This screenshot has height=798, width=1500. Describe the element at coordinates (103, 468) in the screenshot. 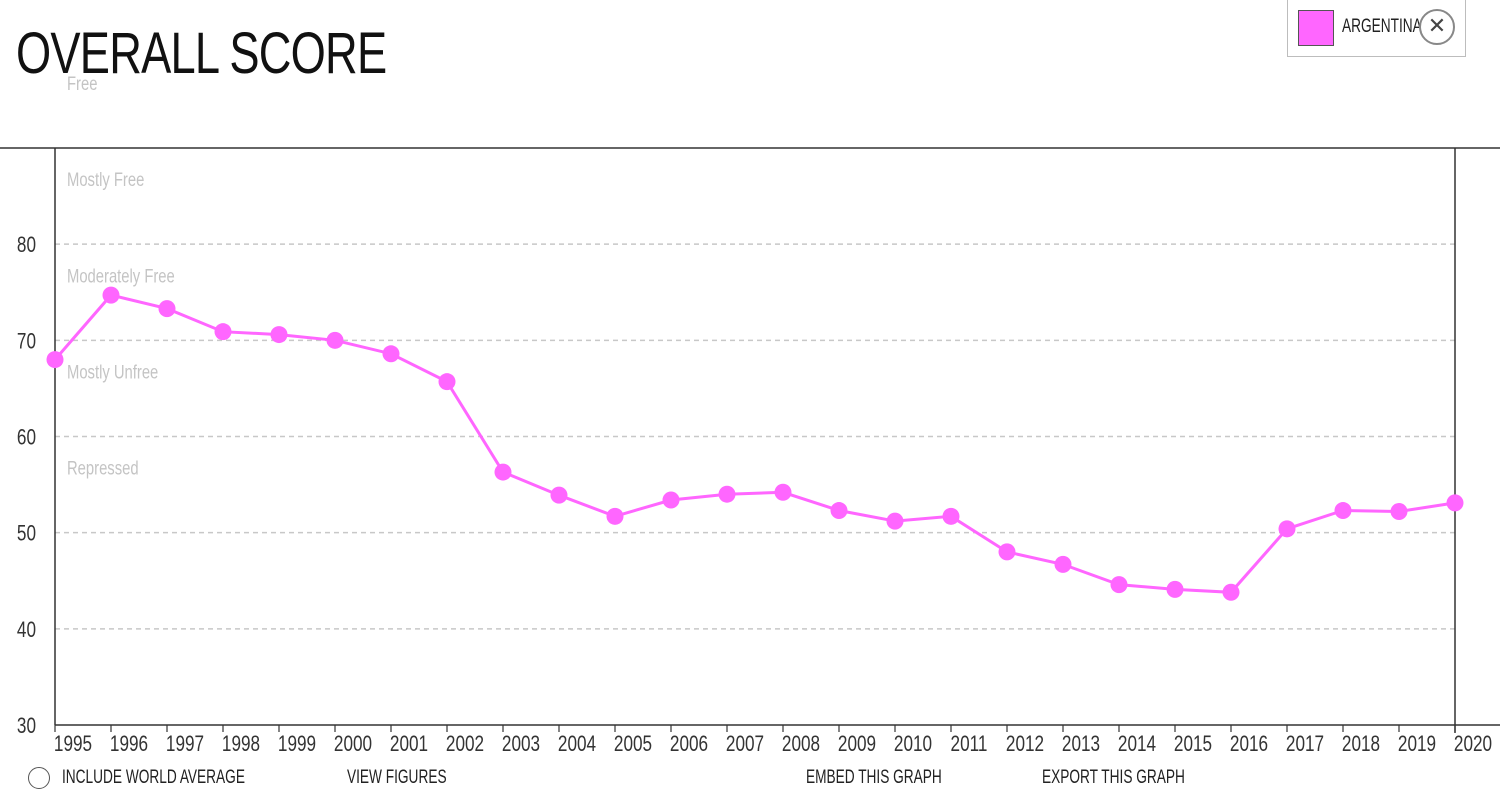

I see `band-label: Repressed` at that location.